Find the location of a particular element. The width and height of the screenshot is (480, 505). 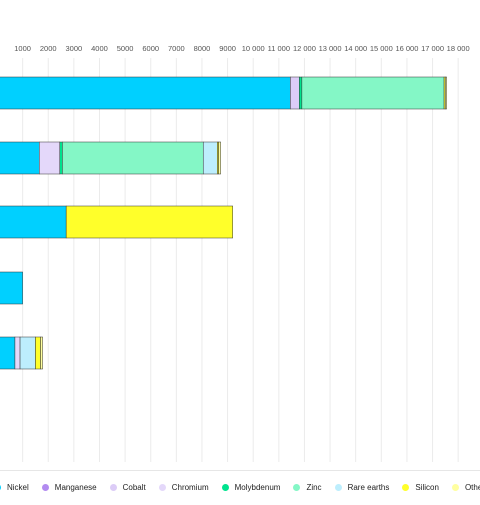

x-tick-label: 8000 is located at coordinates (202, 48).